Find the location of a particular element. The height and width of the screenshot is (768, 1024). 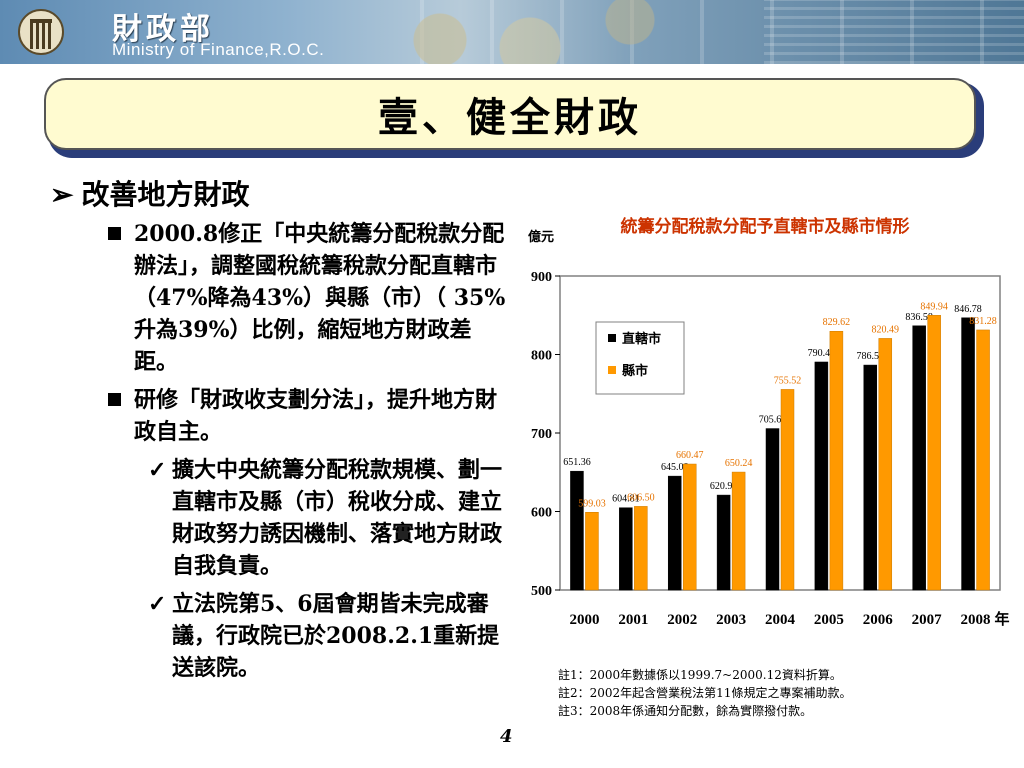

bar-value-label: 820.49 is located at coordinates (886, 329).